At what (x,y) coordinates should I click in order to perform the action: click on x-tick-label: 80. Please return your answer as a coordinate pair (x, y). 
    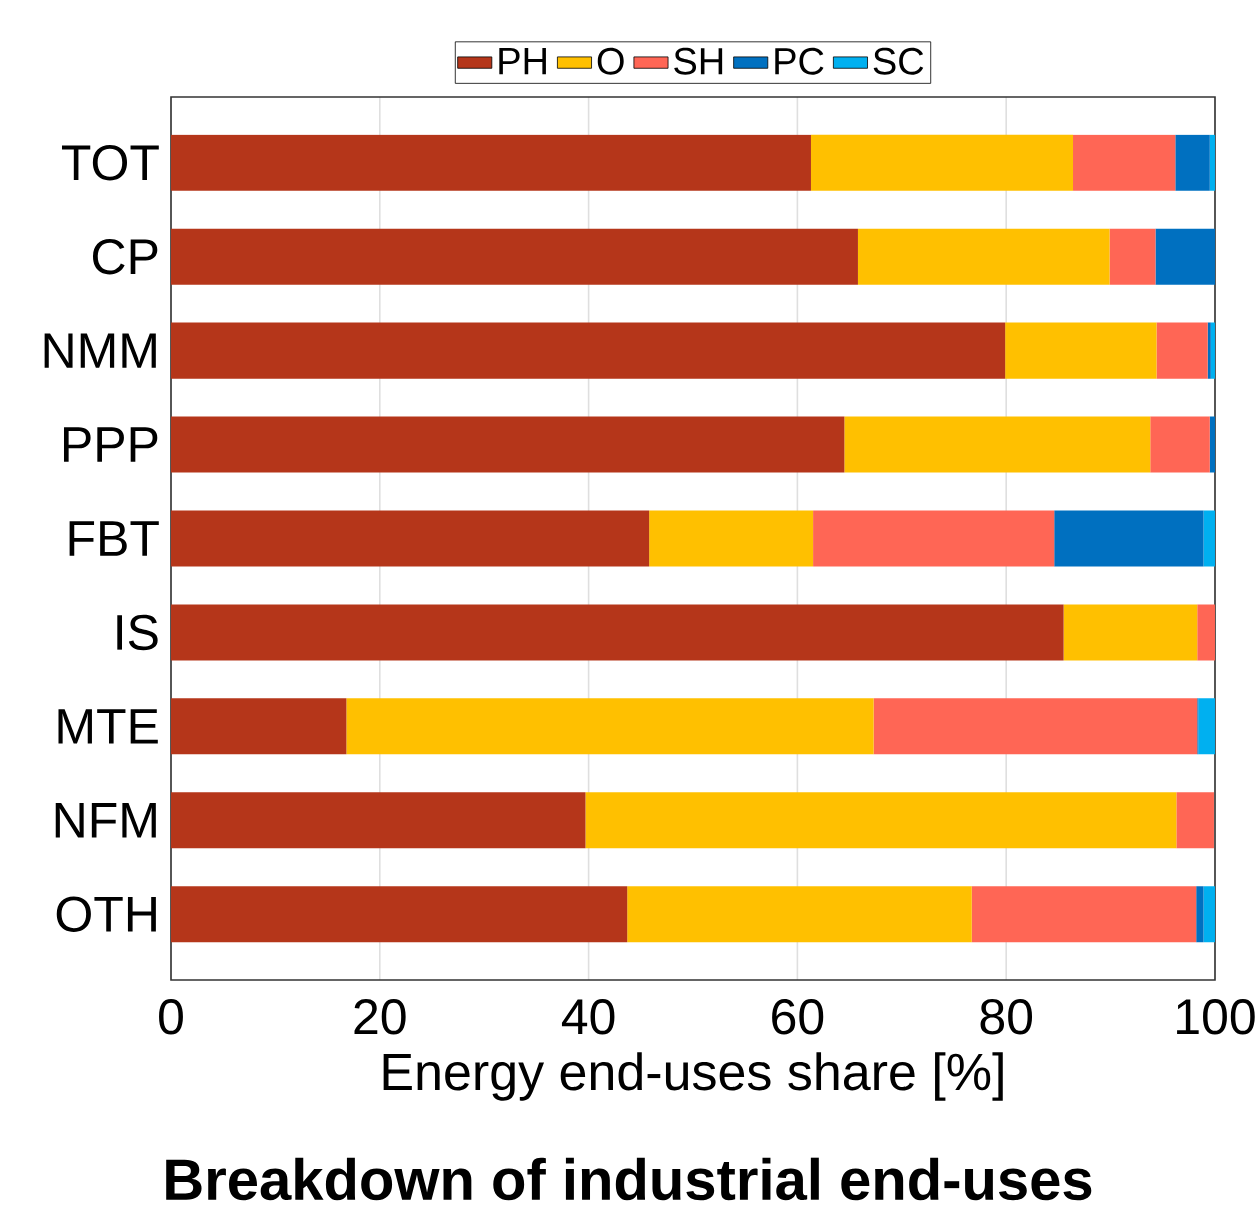
    Looking at the image, I should click on (1006, 1017).